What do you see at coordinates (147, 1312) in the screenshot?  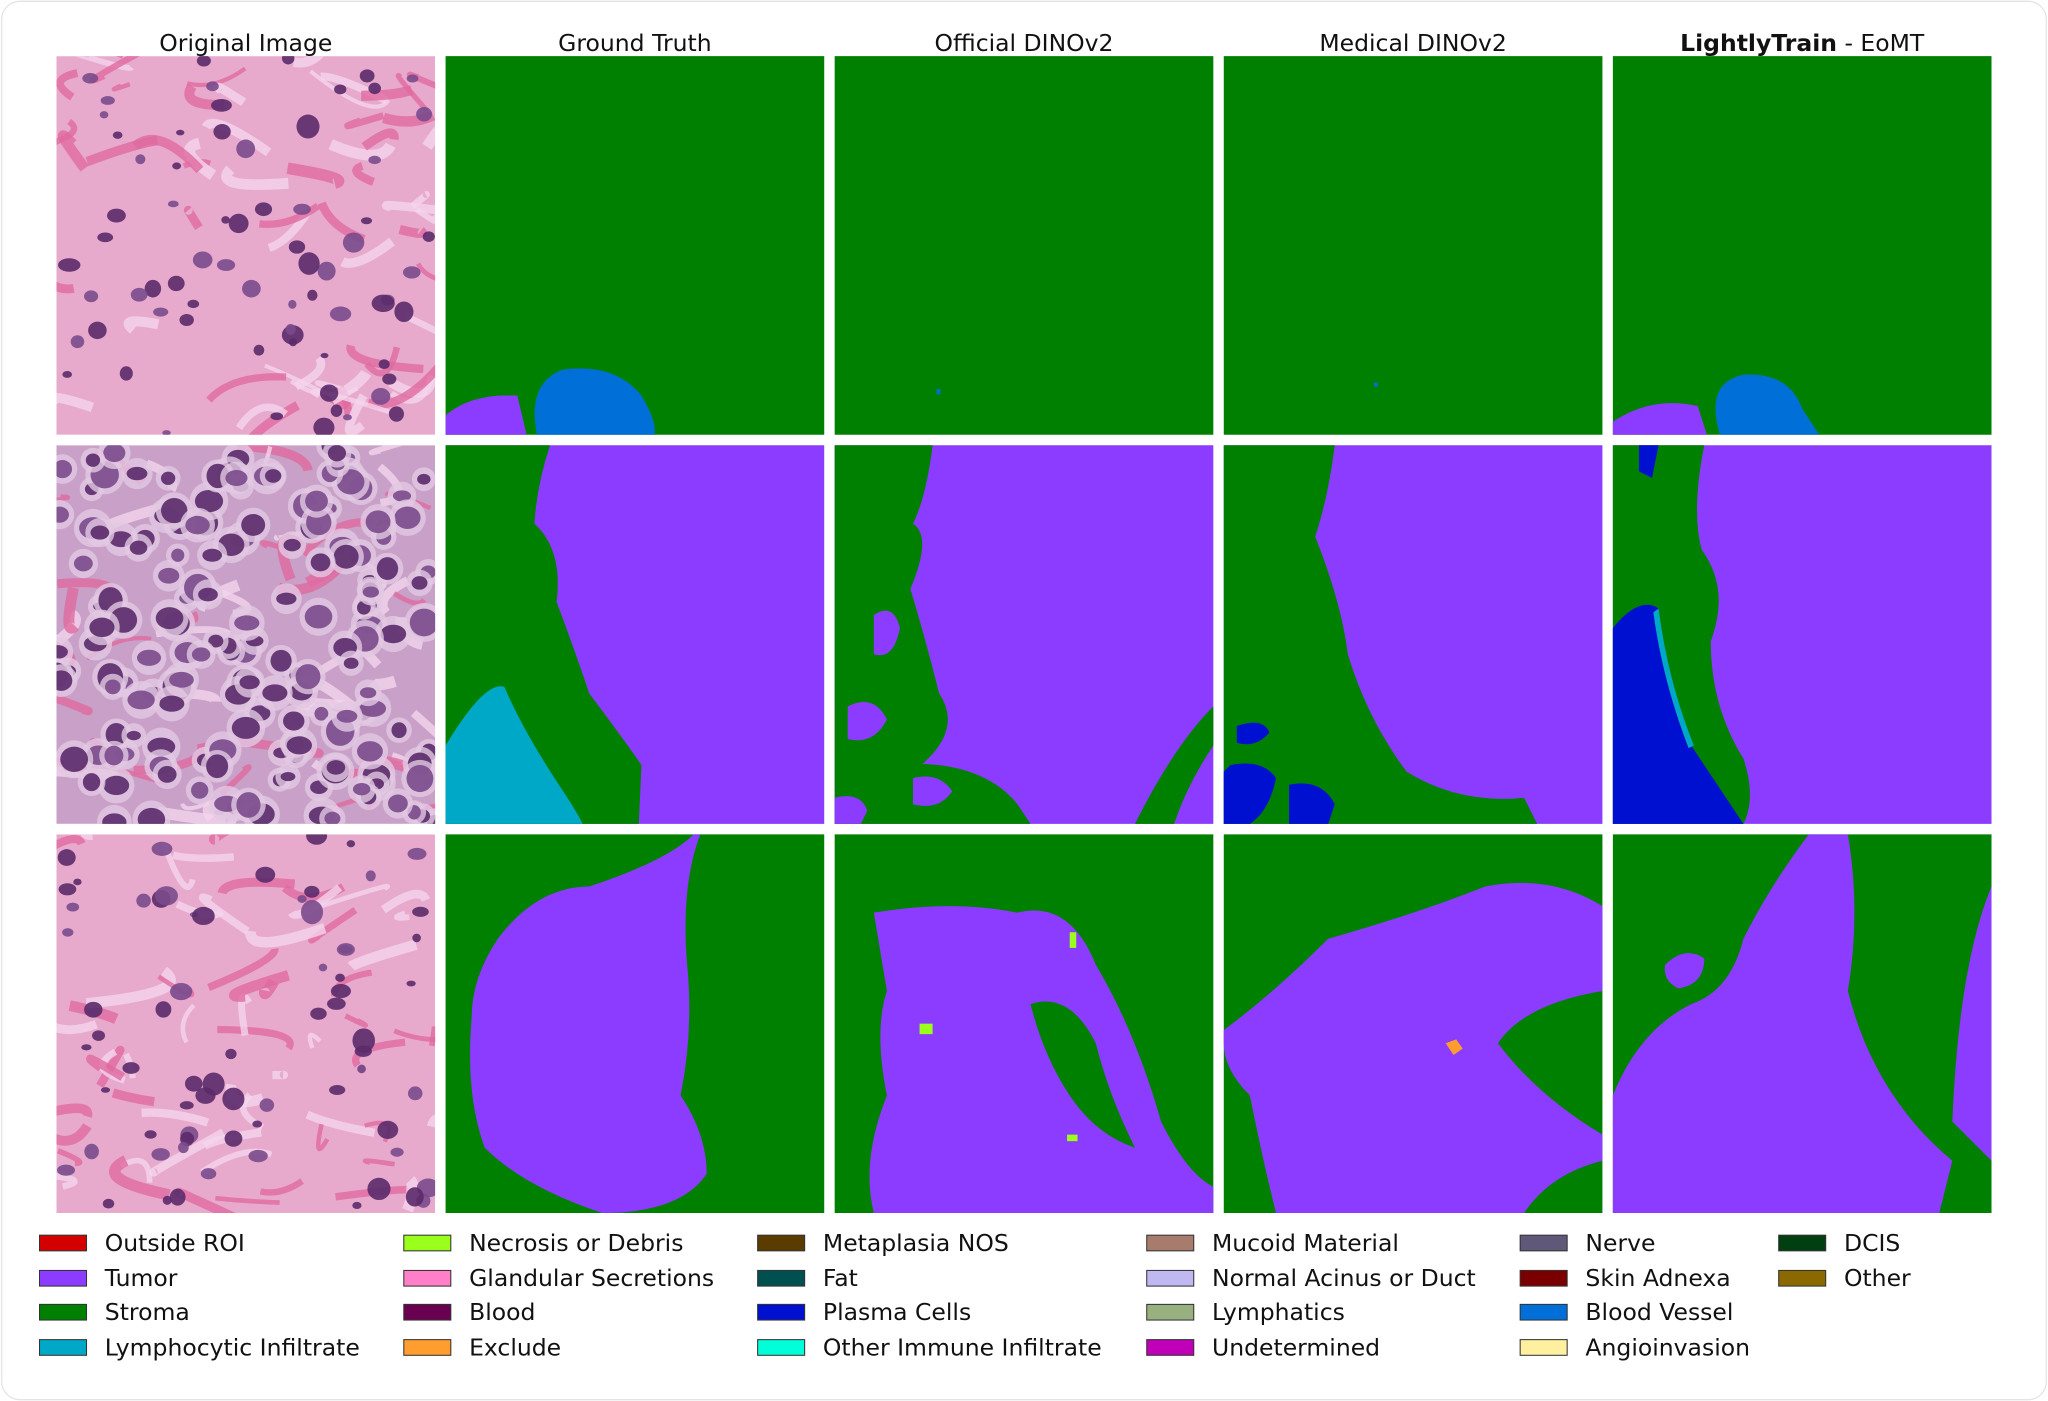 I see `legend-label: Stroma` at bounding box center [147, 1312].